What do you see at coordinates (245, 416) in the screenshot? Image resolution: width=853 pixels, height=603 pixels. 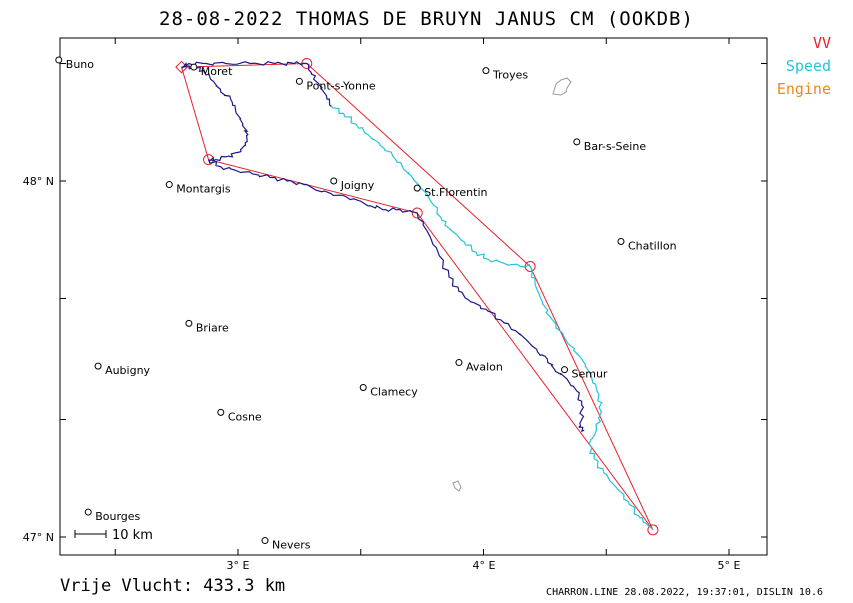 I see `town-label: Cosne` at bounding box center [245, 416].